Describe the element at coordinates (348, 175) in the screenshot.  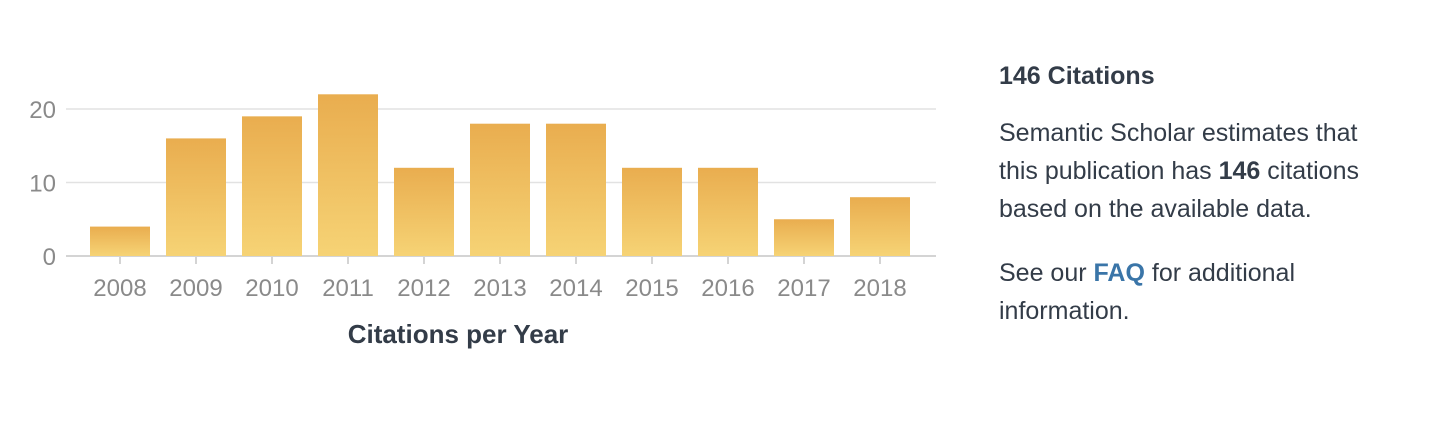
I see `bar-2011` at that location.